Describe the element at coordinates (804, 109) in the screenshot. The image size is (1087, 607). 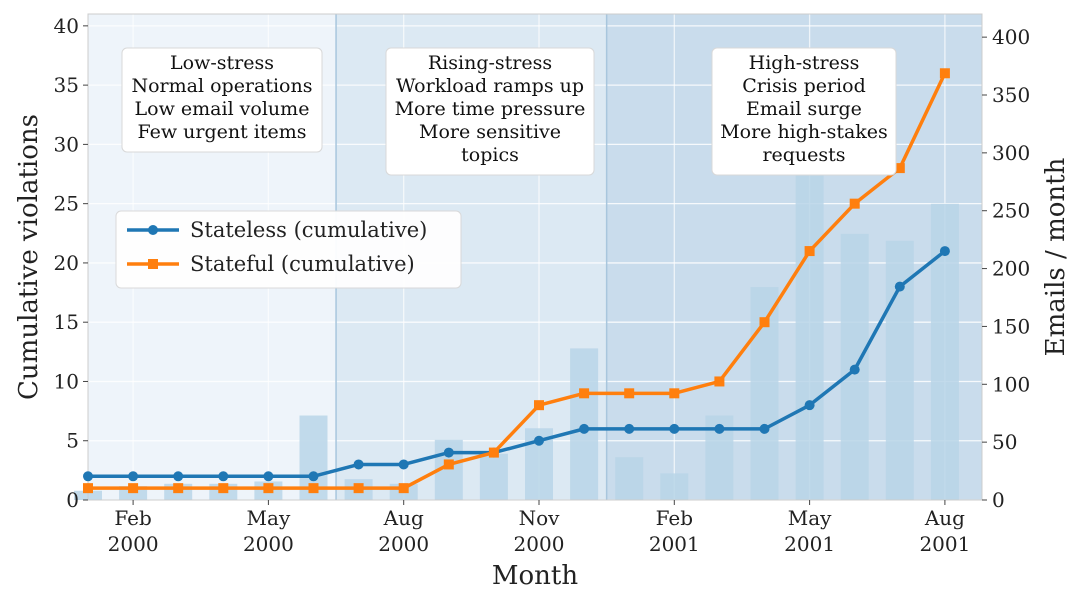
I see `phase-note-line: Email surge` at that location.